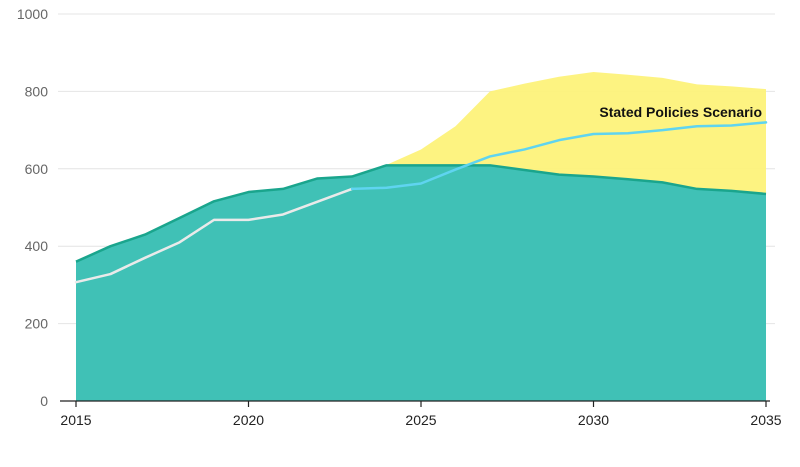  What do you see at coordinates (37, 246) in the screenshot?
I see `y-tick-label: 400` at bounding box center [37, 246].